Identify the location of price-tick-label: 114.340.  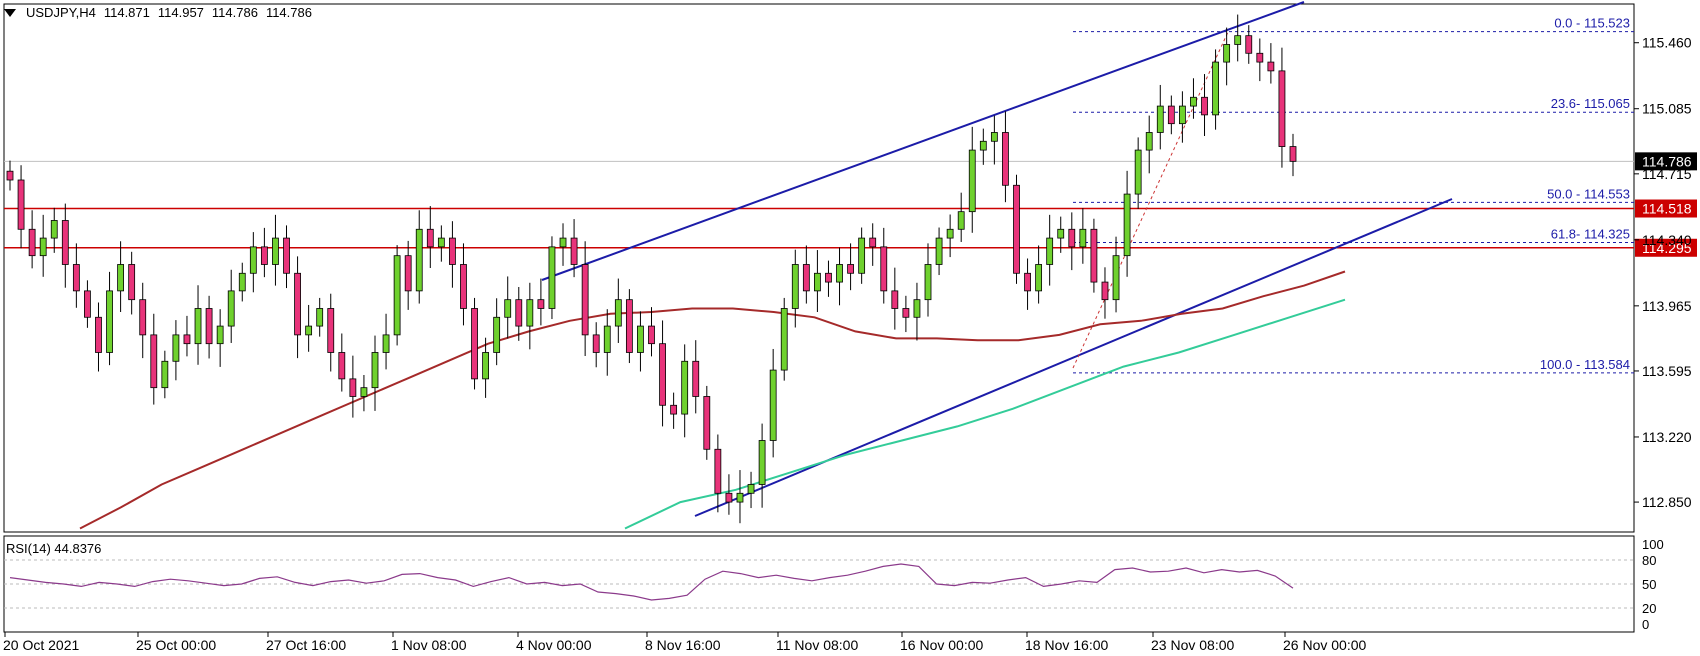
(1667, 240).